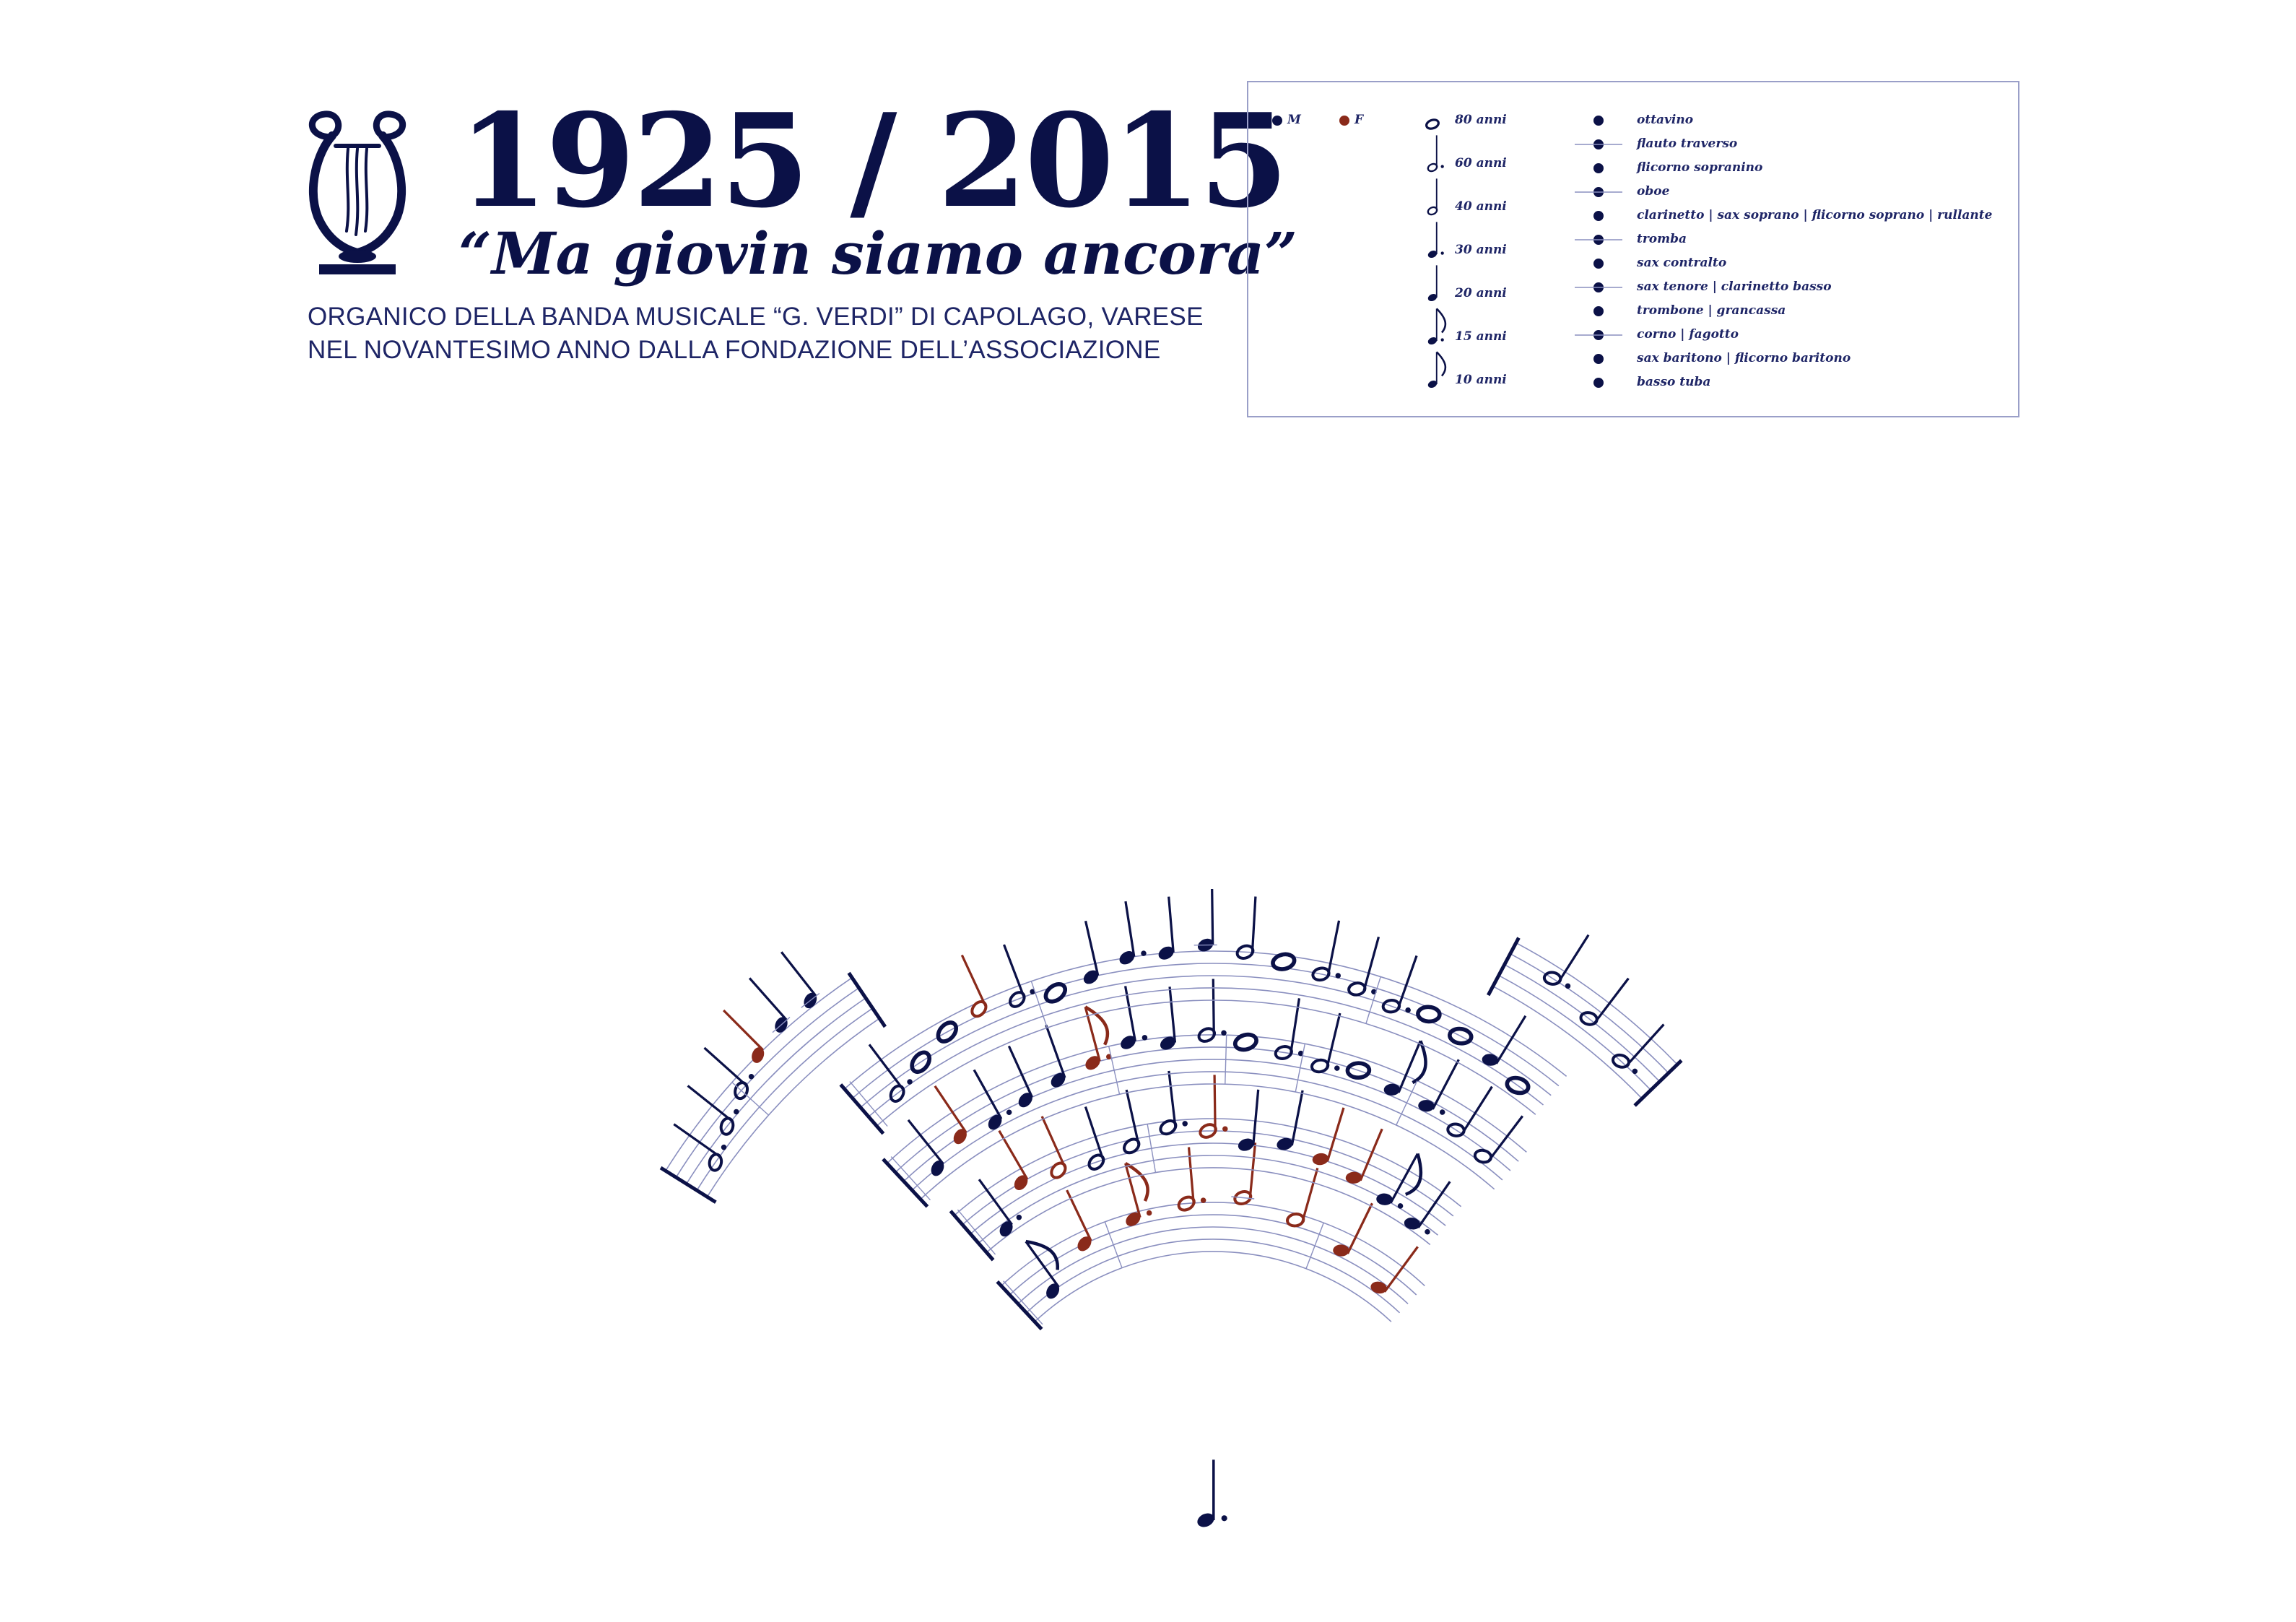  What do you see at coordinates (873, 160) in the screenshot?
I see `page-title: 1925 / 2015` at bounding box center [873, 160].